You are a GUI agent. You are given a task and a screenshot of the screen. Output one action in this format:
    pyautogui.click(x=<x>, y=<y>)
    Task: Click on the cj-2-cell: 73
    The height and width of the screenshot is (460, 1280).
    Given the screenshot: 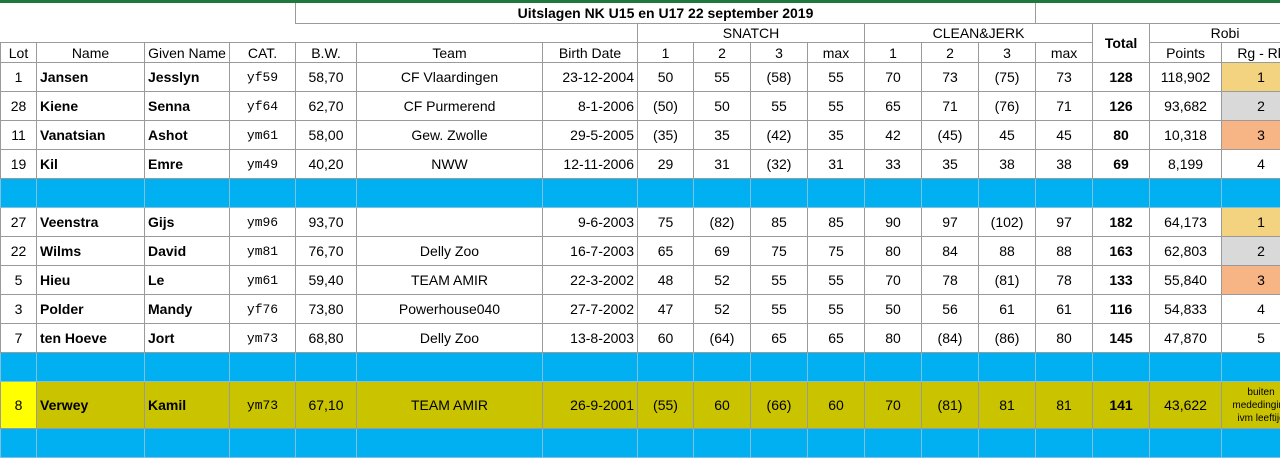 What is the action you would take?
    pyautogui.click(x=950, y=77)
    